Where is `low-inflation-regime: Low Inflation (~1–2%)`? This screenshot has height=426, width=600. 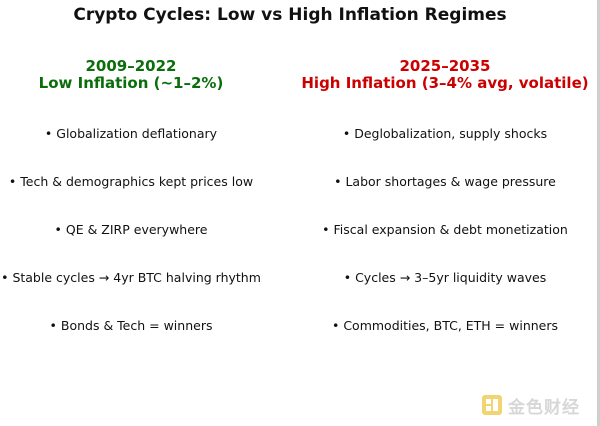 low-inflation-regime: Low Inflation (~1–2%) is located at coordinates (131, 83).